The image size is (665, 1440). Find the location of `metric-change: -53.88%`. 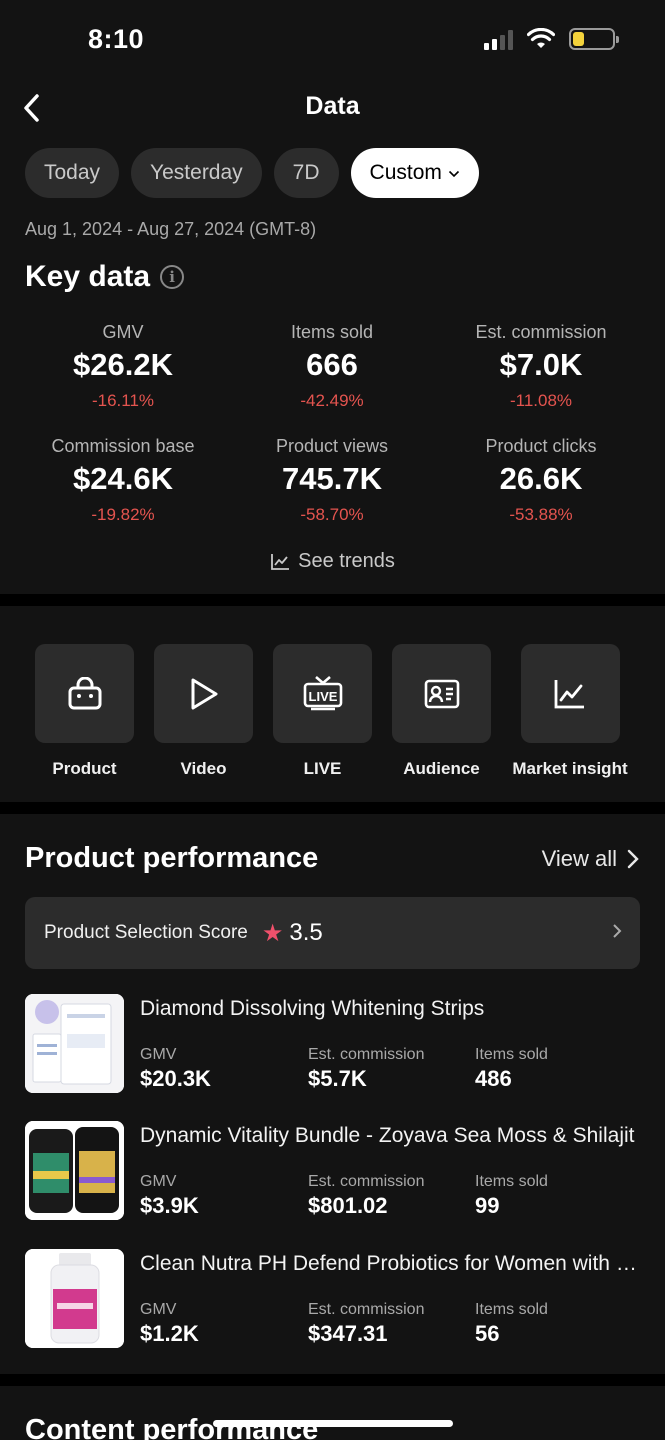

metric-change: -53.88% is located at coordinates (541, 514).